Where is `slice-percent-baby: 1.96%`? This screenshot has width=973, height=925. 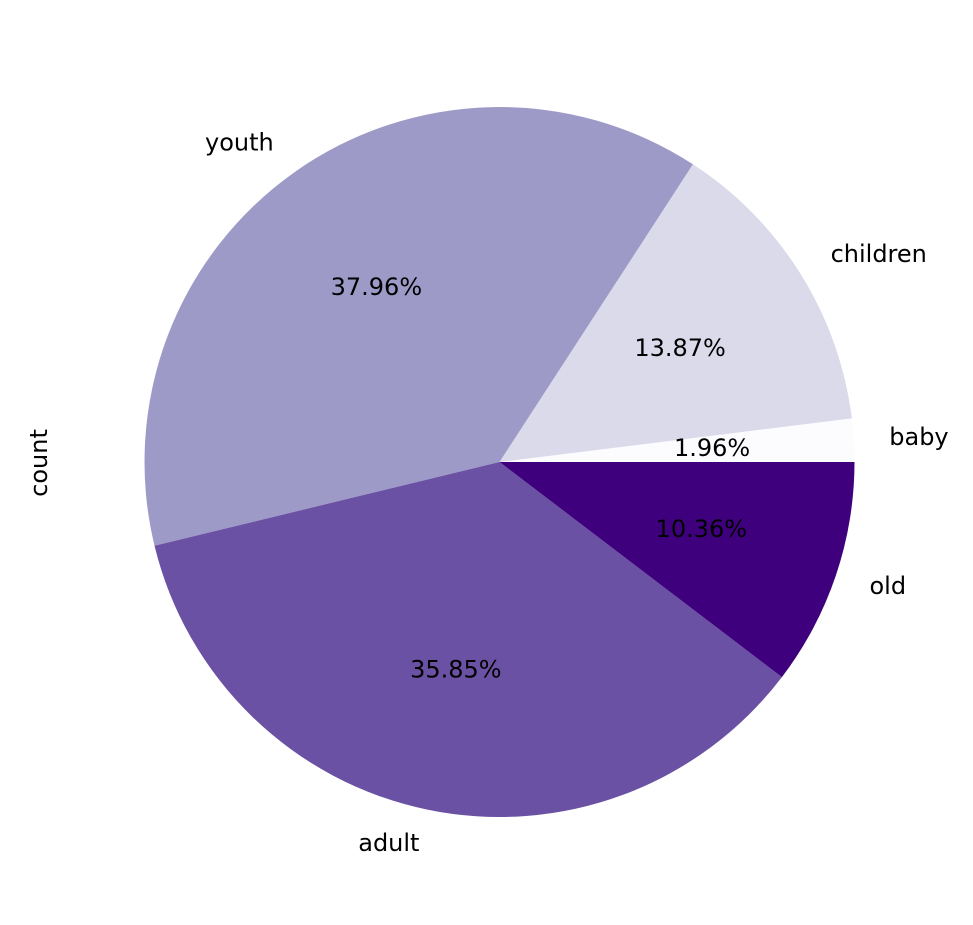
slice-percent-baby: 1.96% is located at coordinates (712, 448).